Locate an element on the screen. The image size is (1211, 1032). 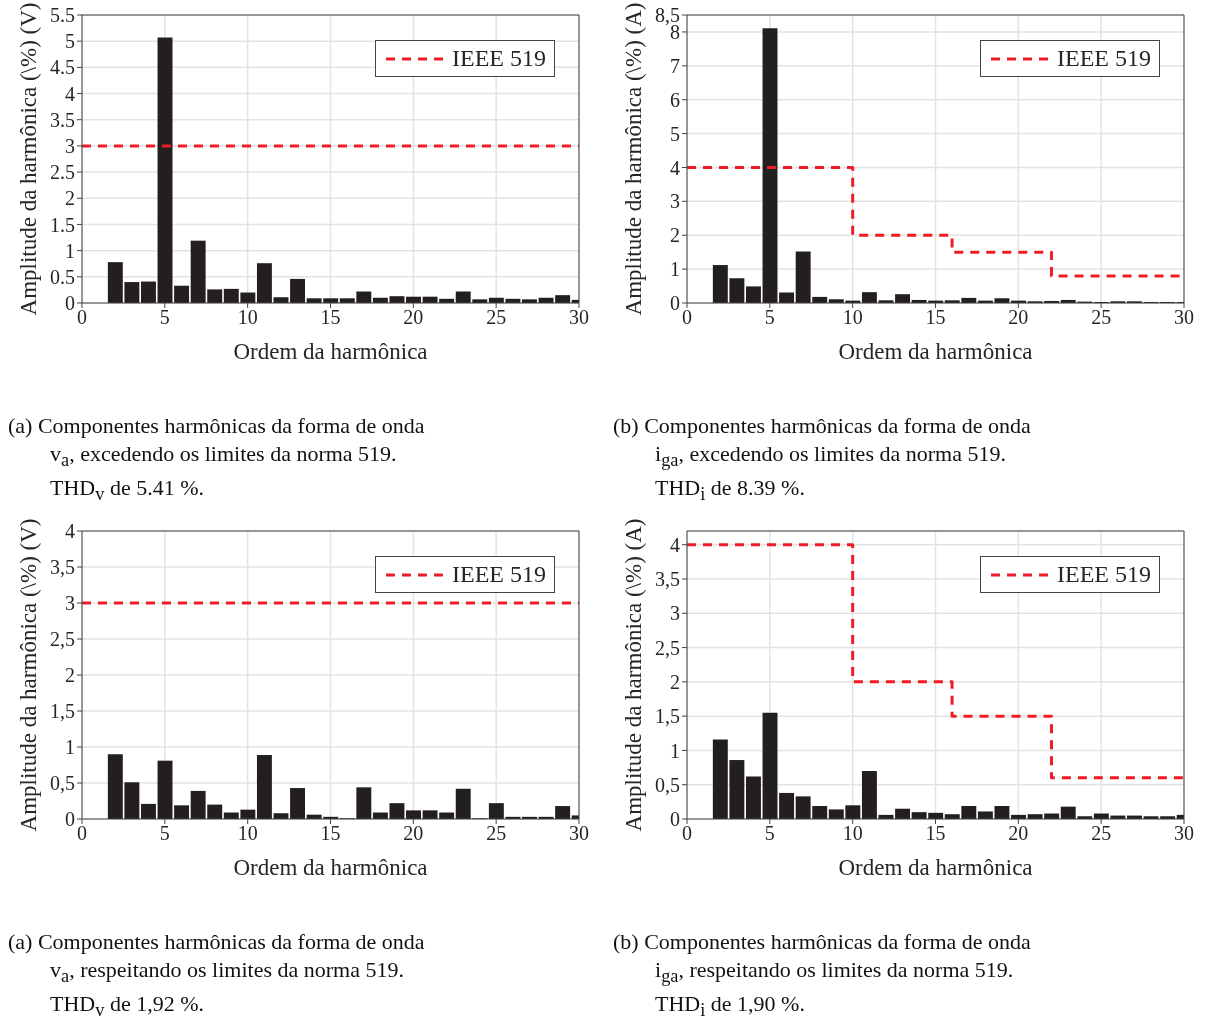
text: THD$_{i}$ de 8.39 %. is located at coordinates (730, 490).